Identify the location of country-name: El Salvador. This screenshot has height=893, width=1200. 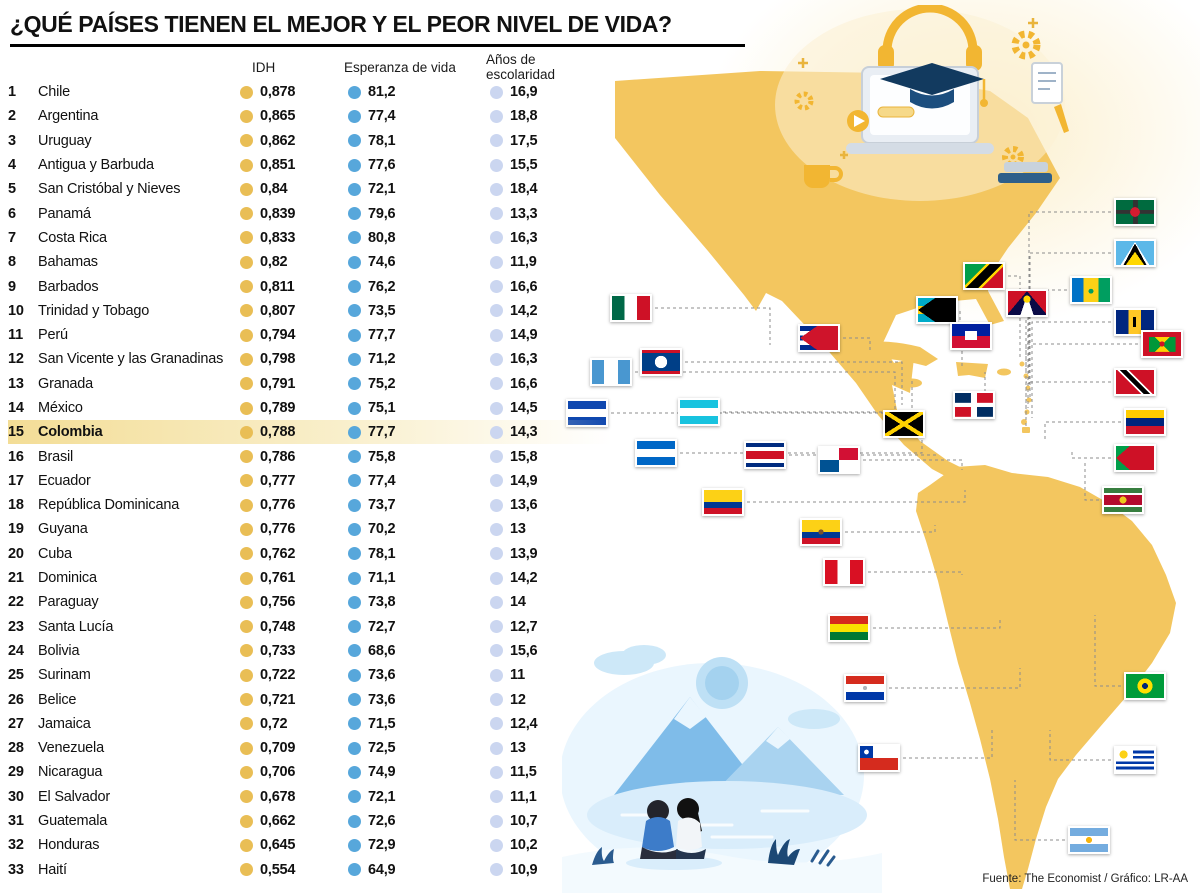
(74, 796).